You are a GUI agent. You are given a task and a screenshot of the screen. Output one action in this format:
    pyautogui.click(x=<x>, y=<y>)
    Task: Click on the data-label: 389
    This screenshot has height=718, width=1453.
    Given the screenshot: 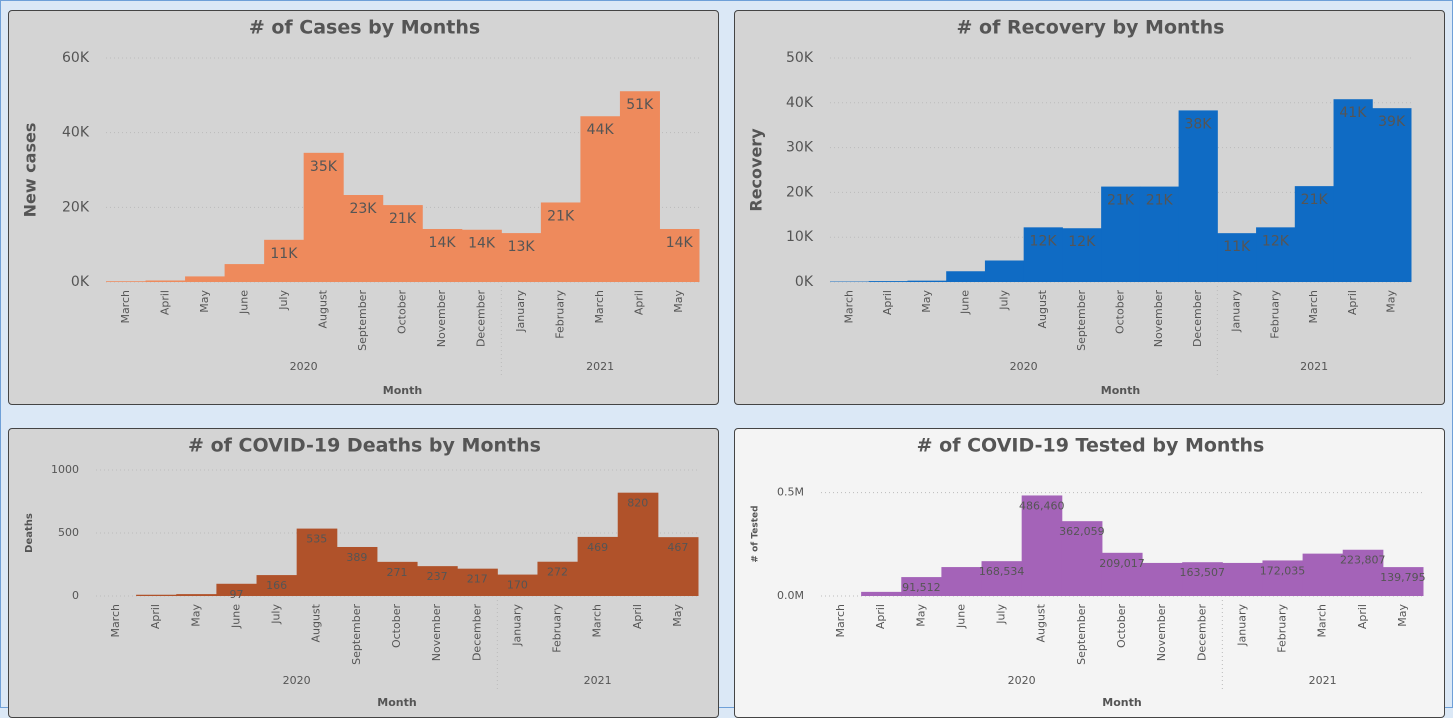 What is the action you would take?
    pyautogui.click(x=356, y=557)
    